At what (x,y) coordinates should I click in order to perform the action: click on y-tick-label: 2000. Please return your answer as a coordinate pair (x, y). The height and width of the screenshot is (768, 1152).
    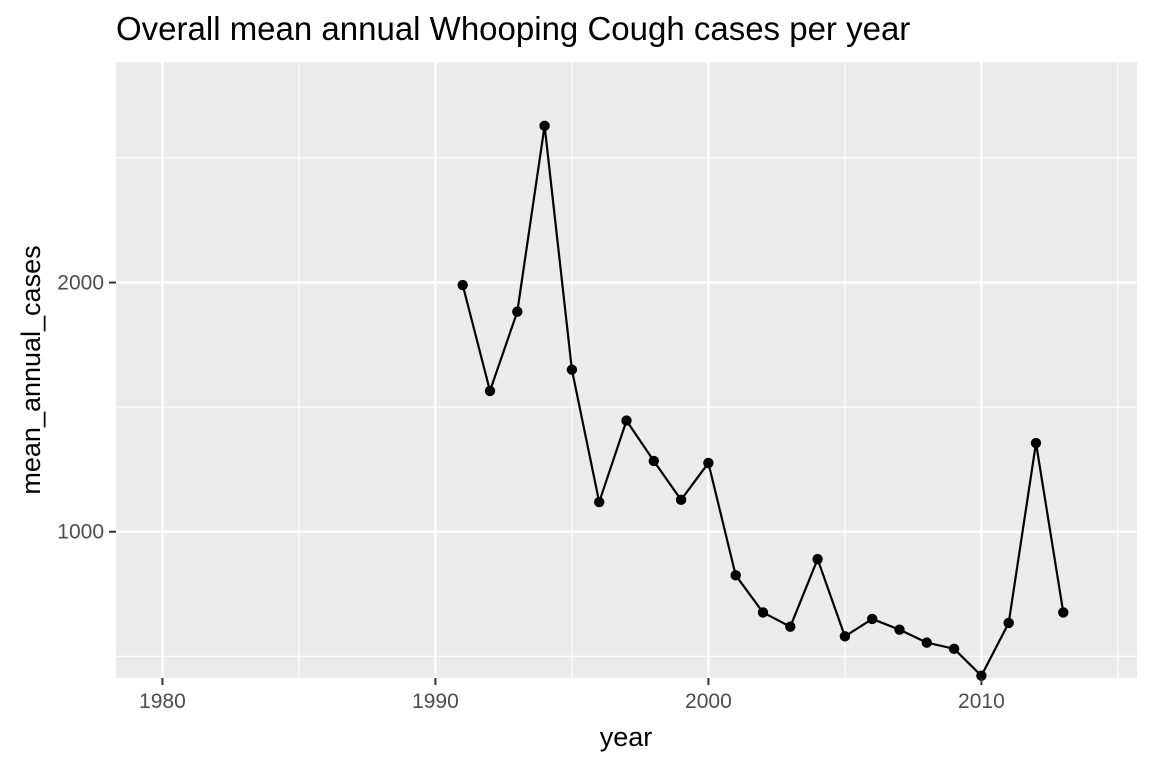
    Looking at the image, I should click on (80, 283).